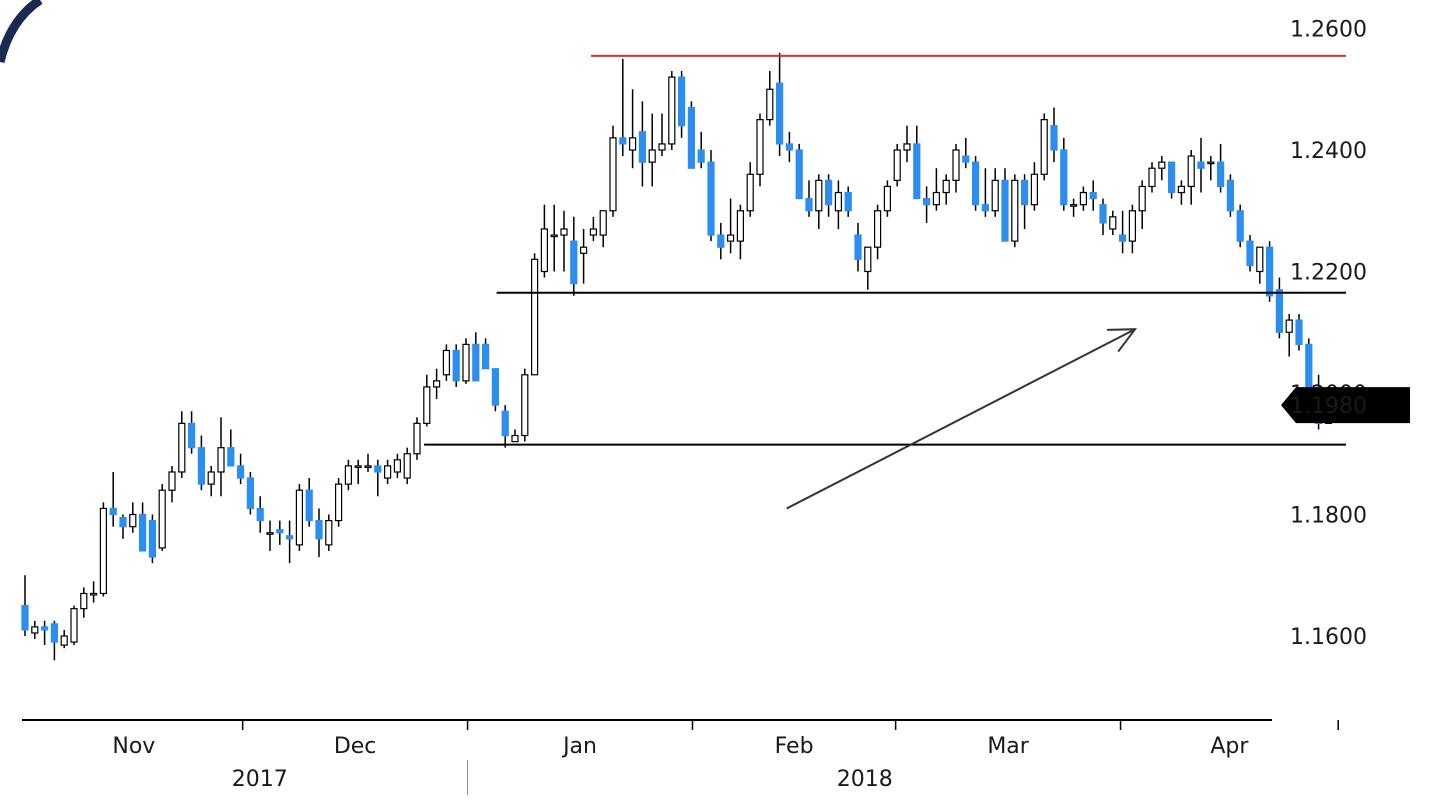 The image size is (1441, 812). What do you see at coordinates (1328, 273) in the screenshot?
I see `y-tick-label: 1.2200` at bounding box center [1328, 273].